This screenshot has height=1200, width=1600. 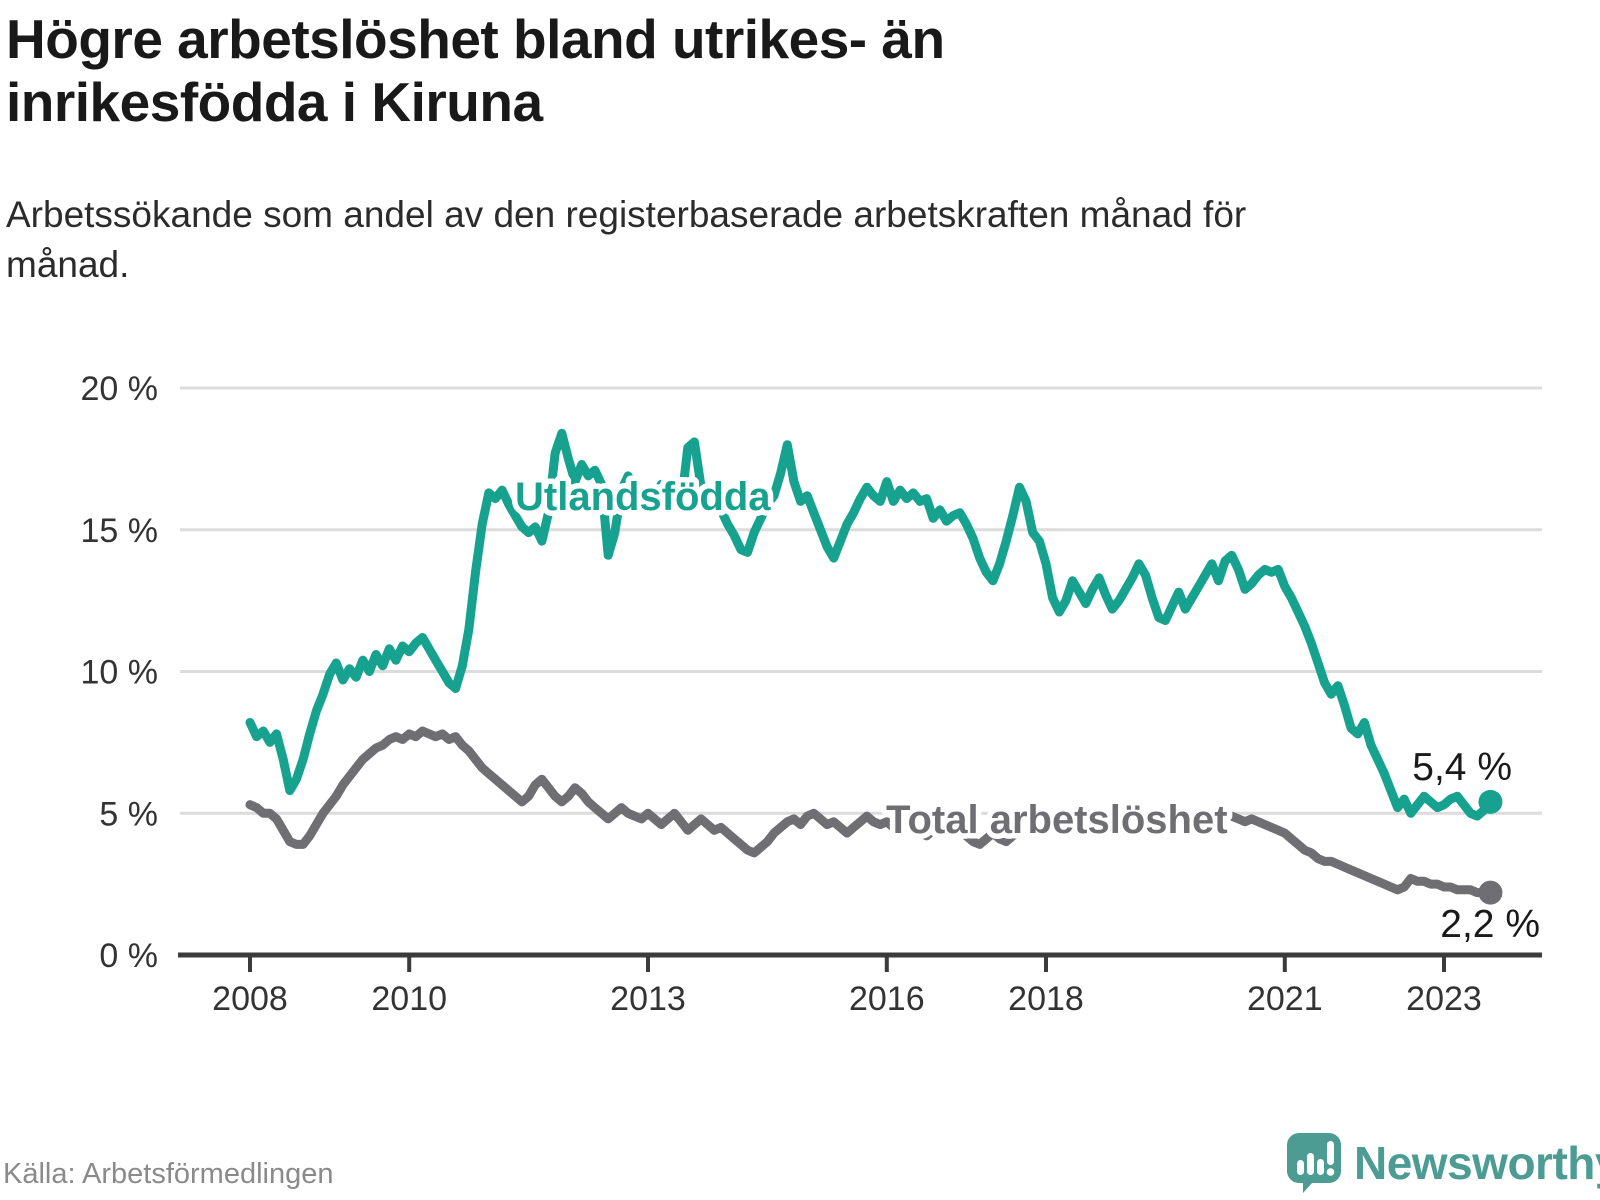 I want to click on y-tick-label-10: 10 %, so click(x=120, y=673).